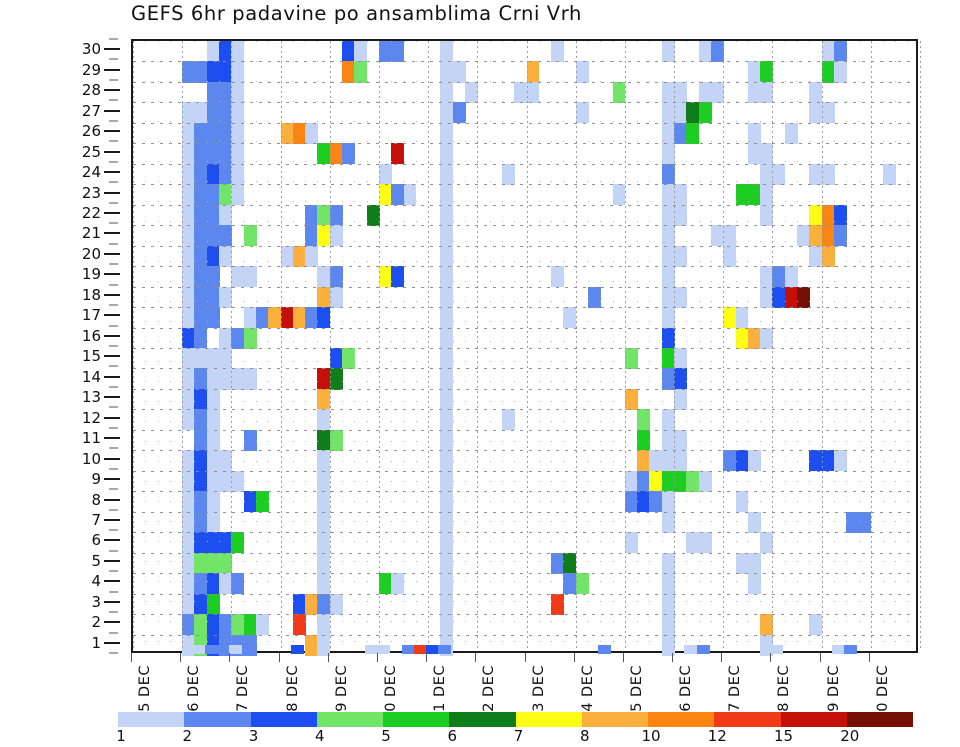 The image size is (960, 747). Describe the element at coordinates (96, 499) in the screenshot. I see `y-axis-tick-label: 8` at that location.